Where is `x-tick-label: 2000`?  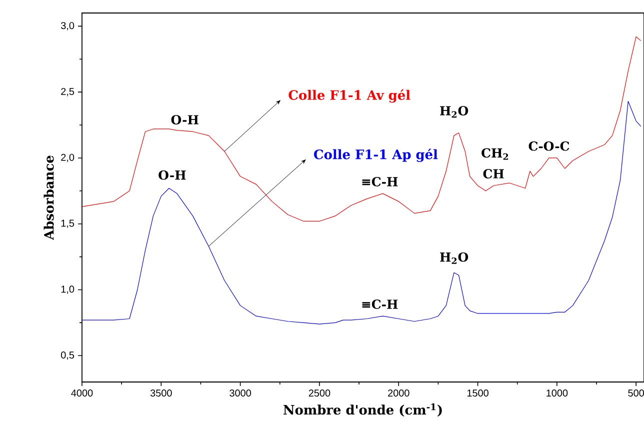 x-tick-label: 2000 is located at coordinates (399, 393).